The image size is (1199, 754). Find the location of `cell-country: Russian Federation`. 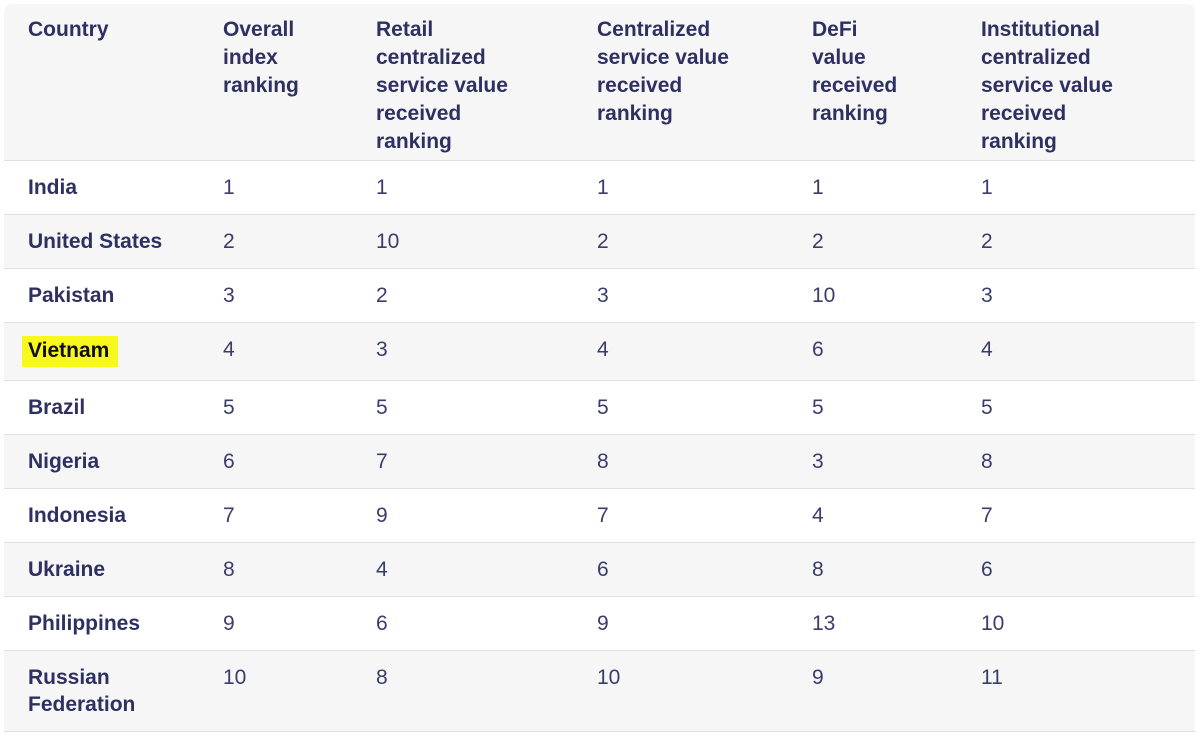

cell-country: Russian Federation is located at coordinates (113, 691).